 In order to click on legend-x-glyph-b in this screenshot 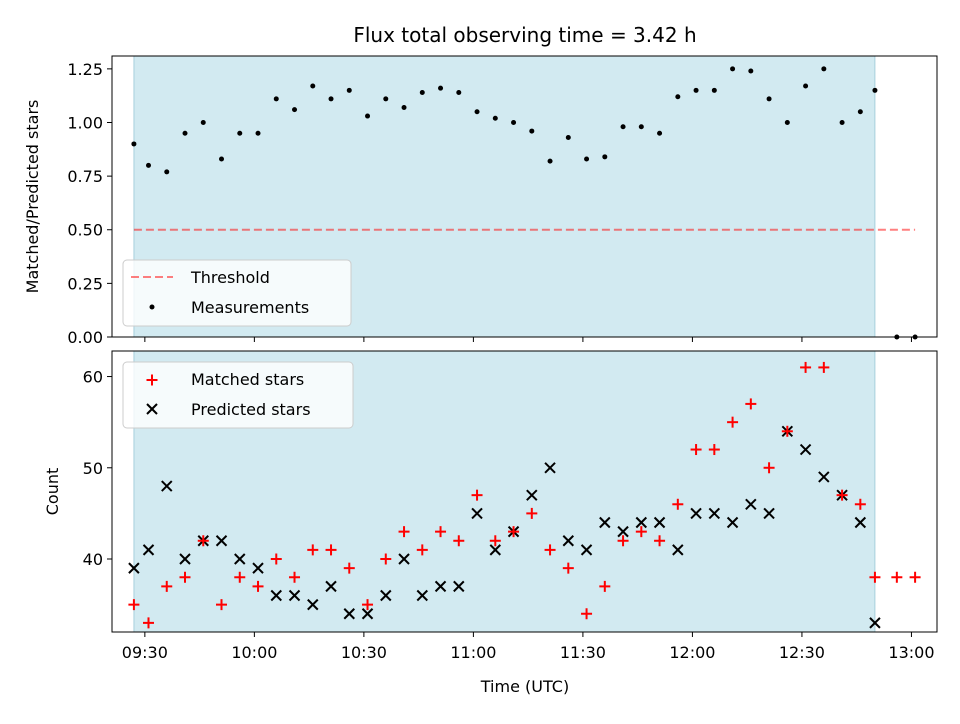, I will do `click(152, 409)`.